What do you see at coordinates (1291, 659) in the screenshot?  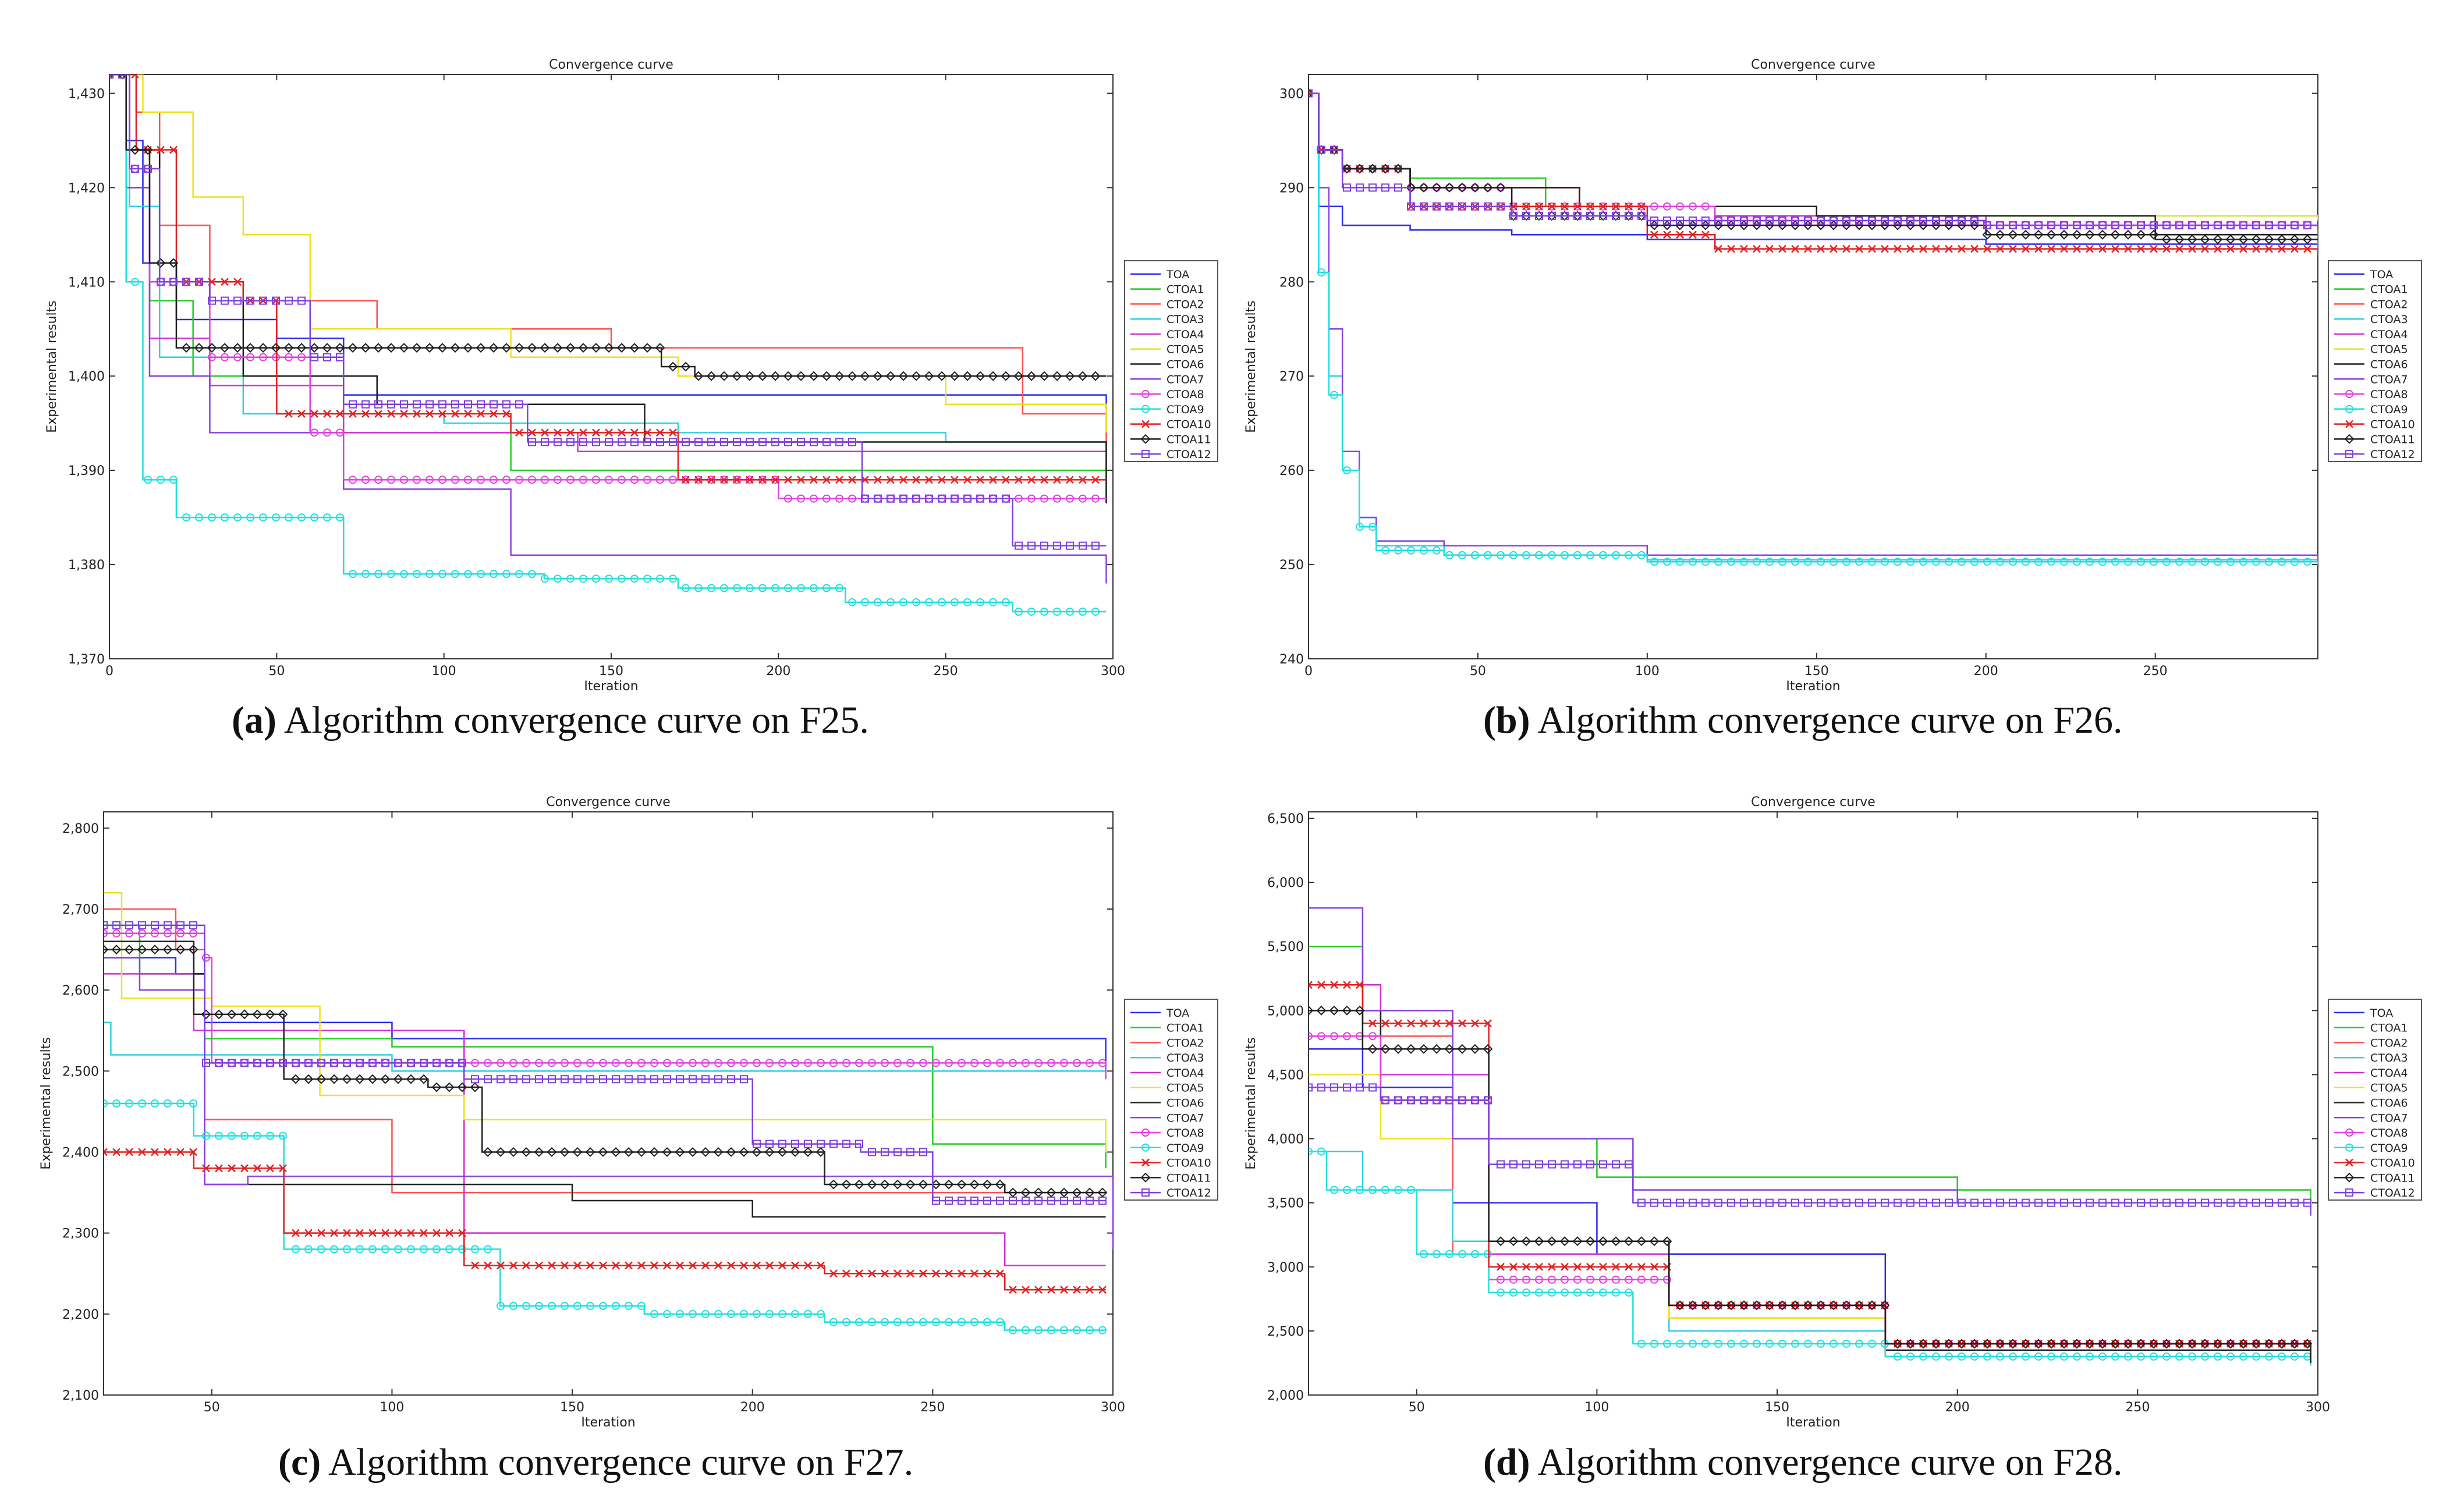 I see `y-tick-label: 240` at bounding box center [1291, 659].